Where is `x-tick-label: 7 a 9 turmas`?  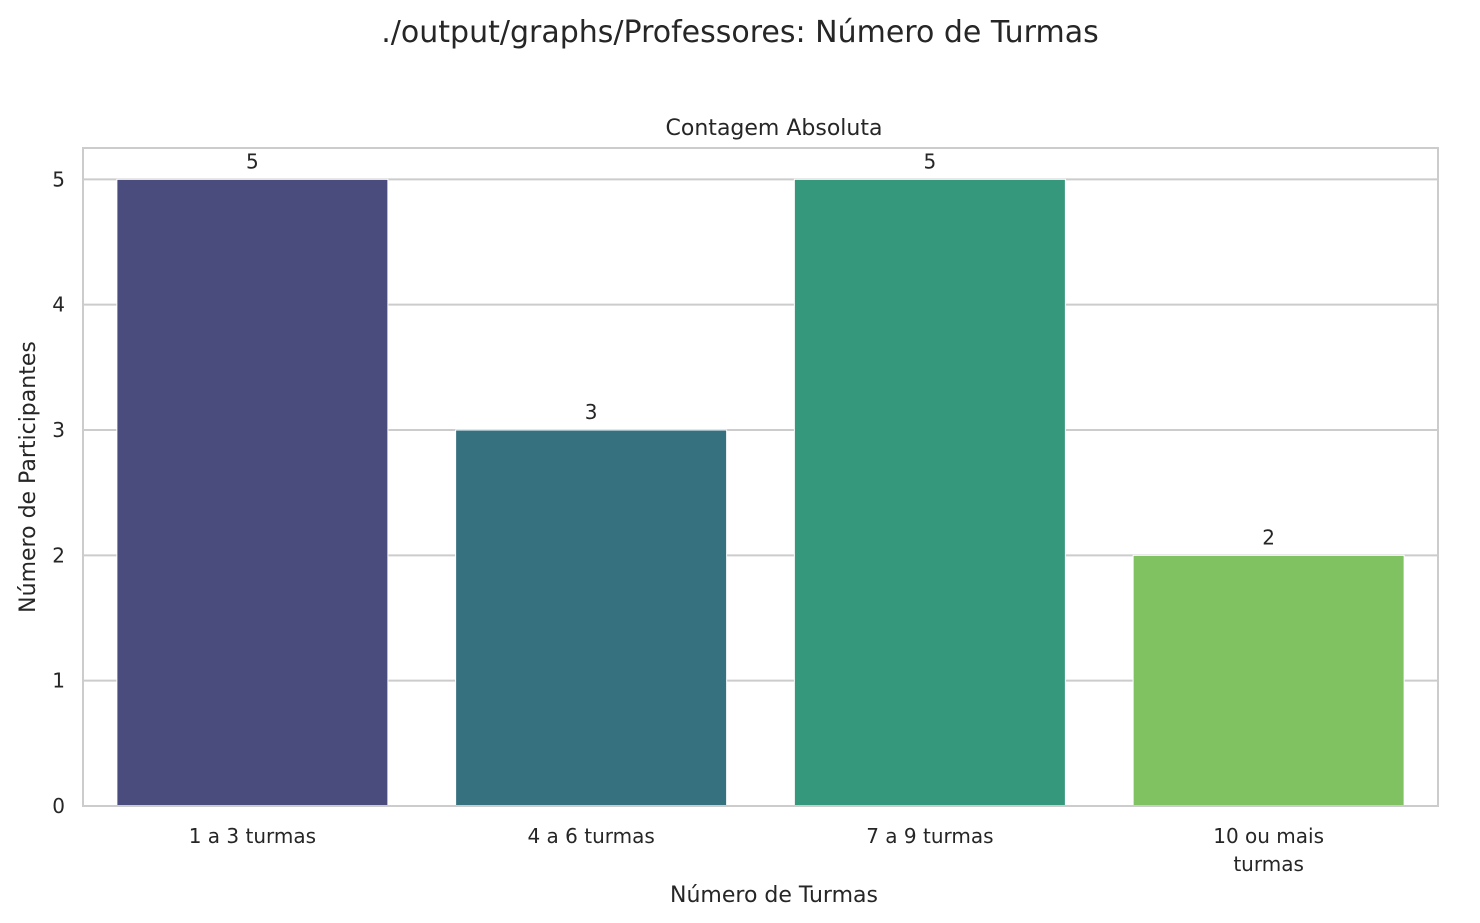
x-tick-label: 7 a 9 turmas is located at coordinates (929, 836).